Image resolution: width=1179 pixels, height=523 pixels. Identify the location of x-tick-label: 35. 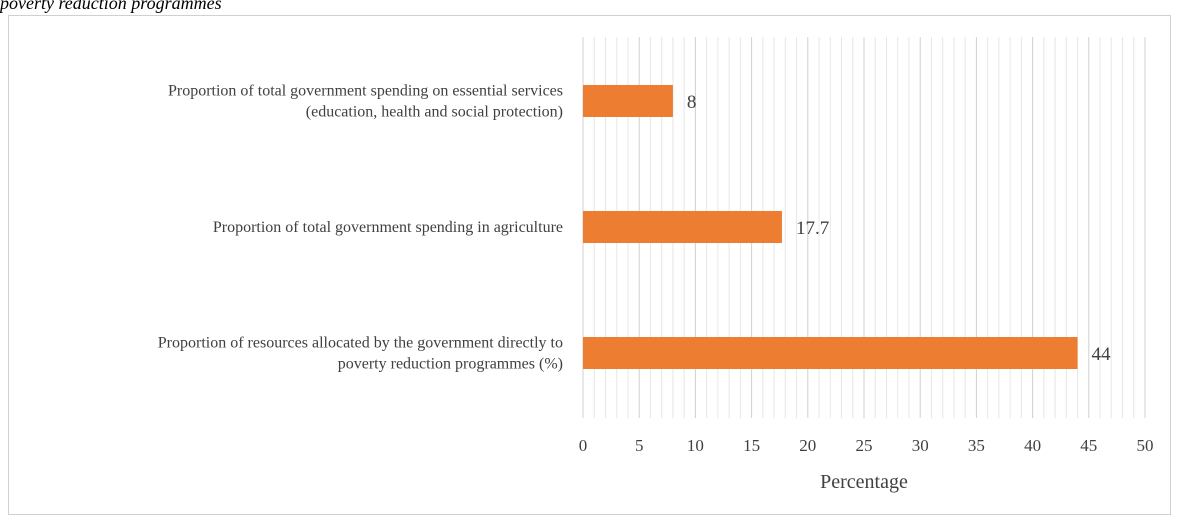
(976, 445).